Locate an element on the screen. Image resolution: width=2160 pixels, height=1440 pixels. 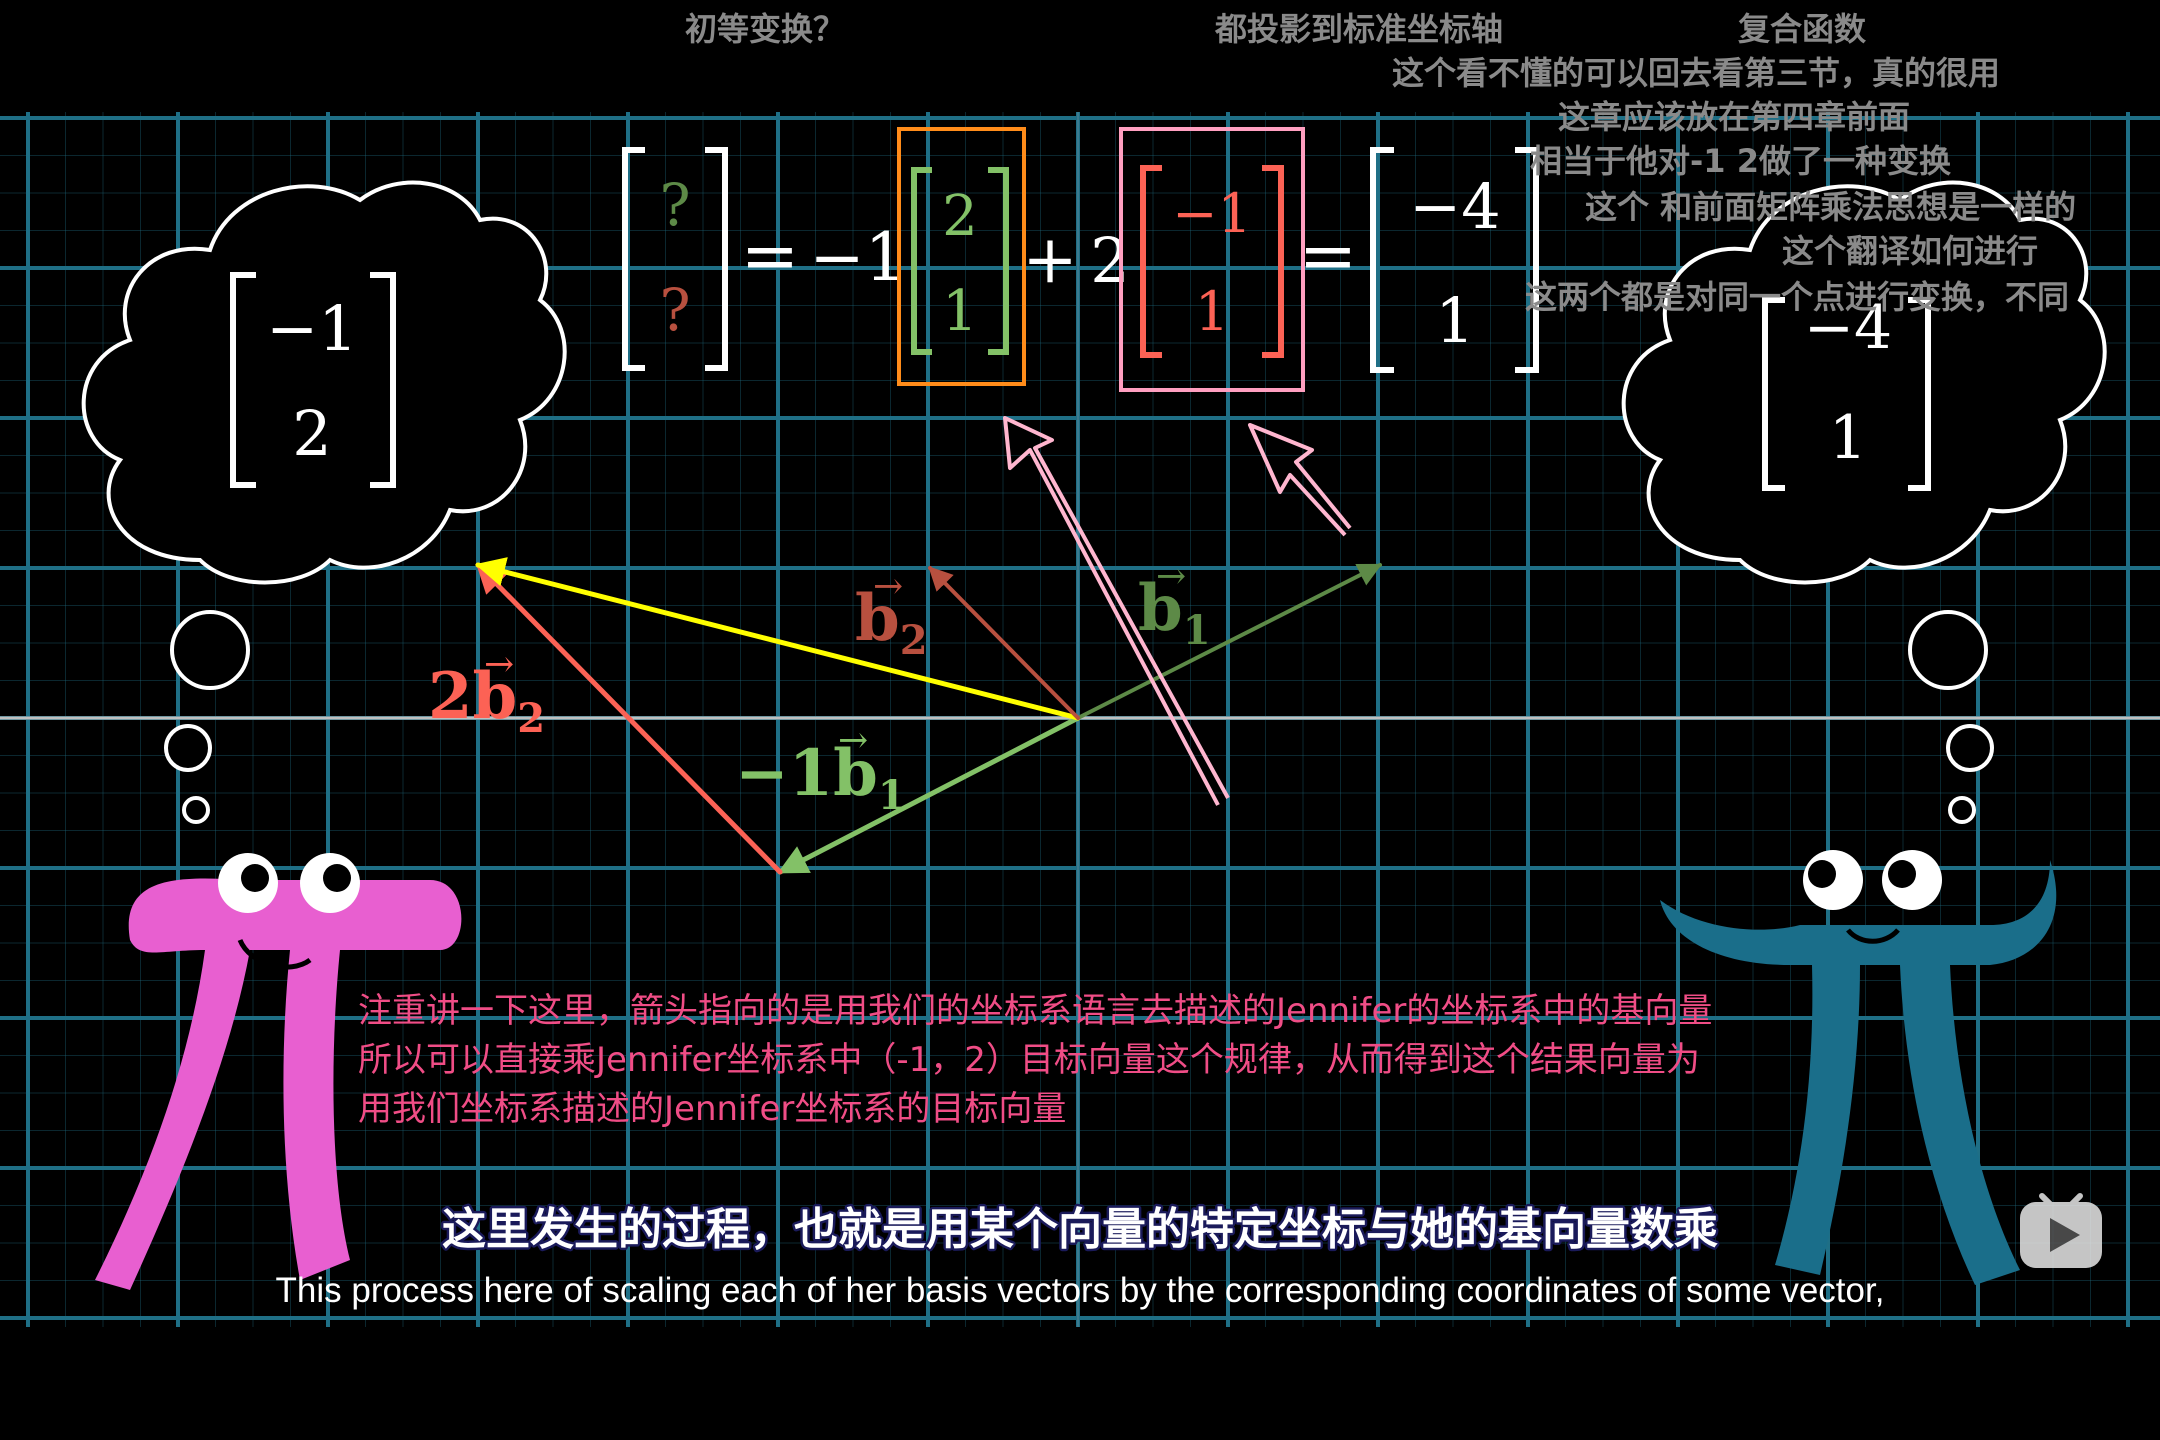
annotation-arrows is located at coordinates (1177, 611).